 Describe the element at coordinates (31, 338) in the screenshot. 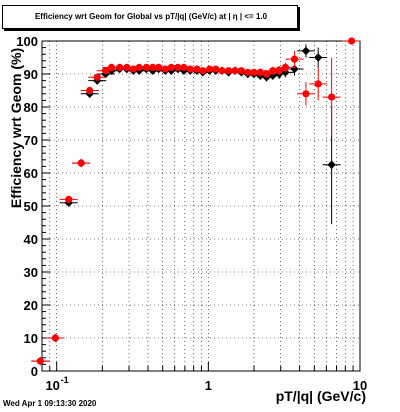

I see `y-tick-label: 10` at that location.